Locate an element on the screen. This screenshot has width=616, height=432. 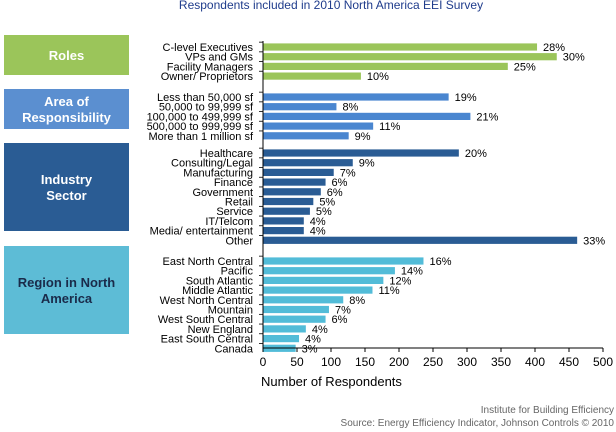
x-tick-label: 0 is located at coordinates (263, 362).